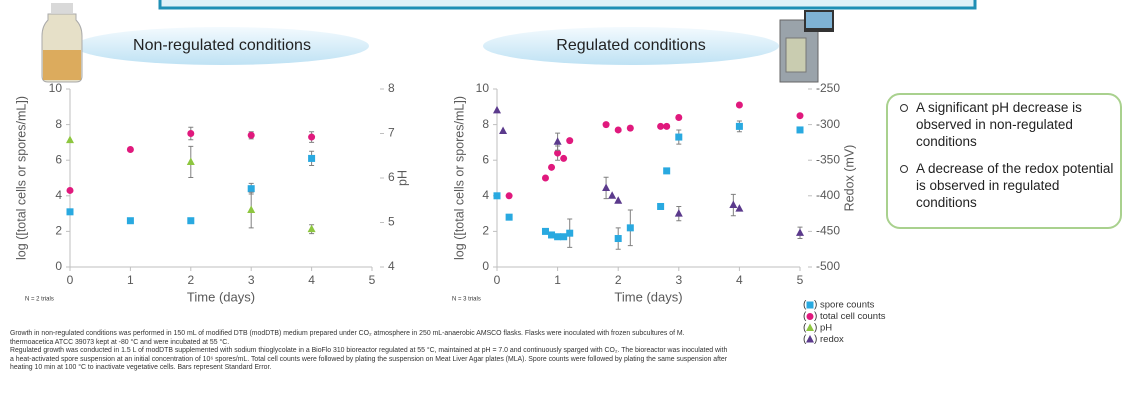  Describe the element at coordinates (849, 178) in the screenshot. I see `y2-axis-label: Redox (mV)` at that location.